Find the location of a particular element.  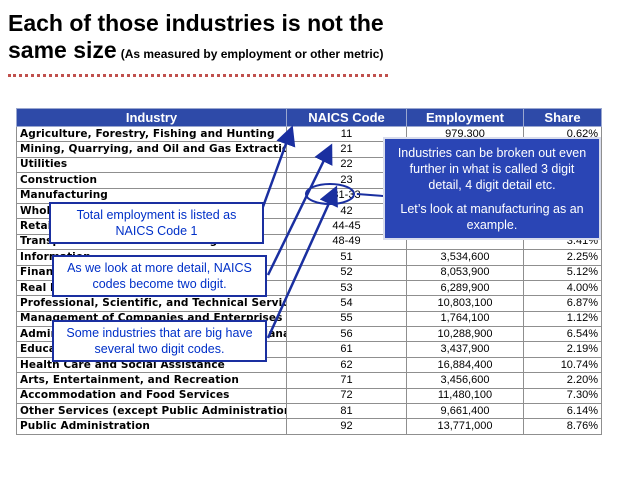

table-header-row: Industry NAICS Code Employment Share is located at coordinates (309, 117).